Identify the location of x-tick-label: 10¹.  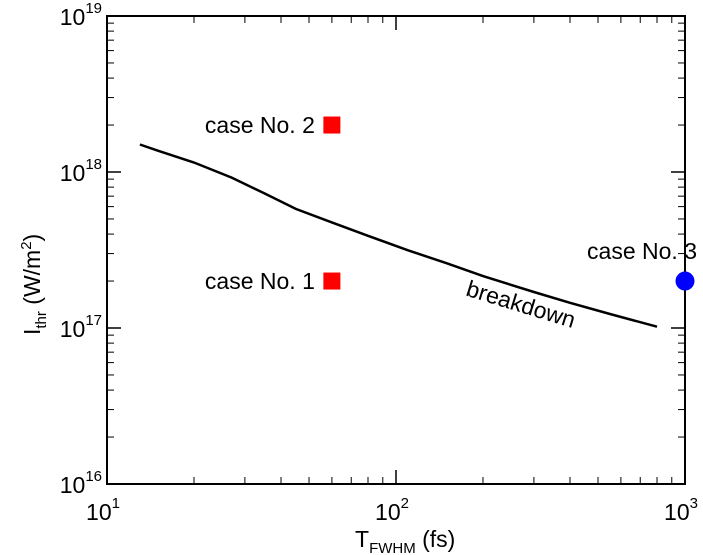
(103, 510).